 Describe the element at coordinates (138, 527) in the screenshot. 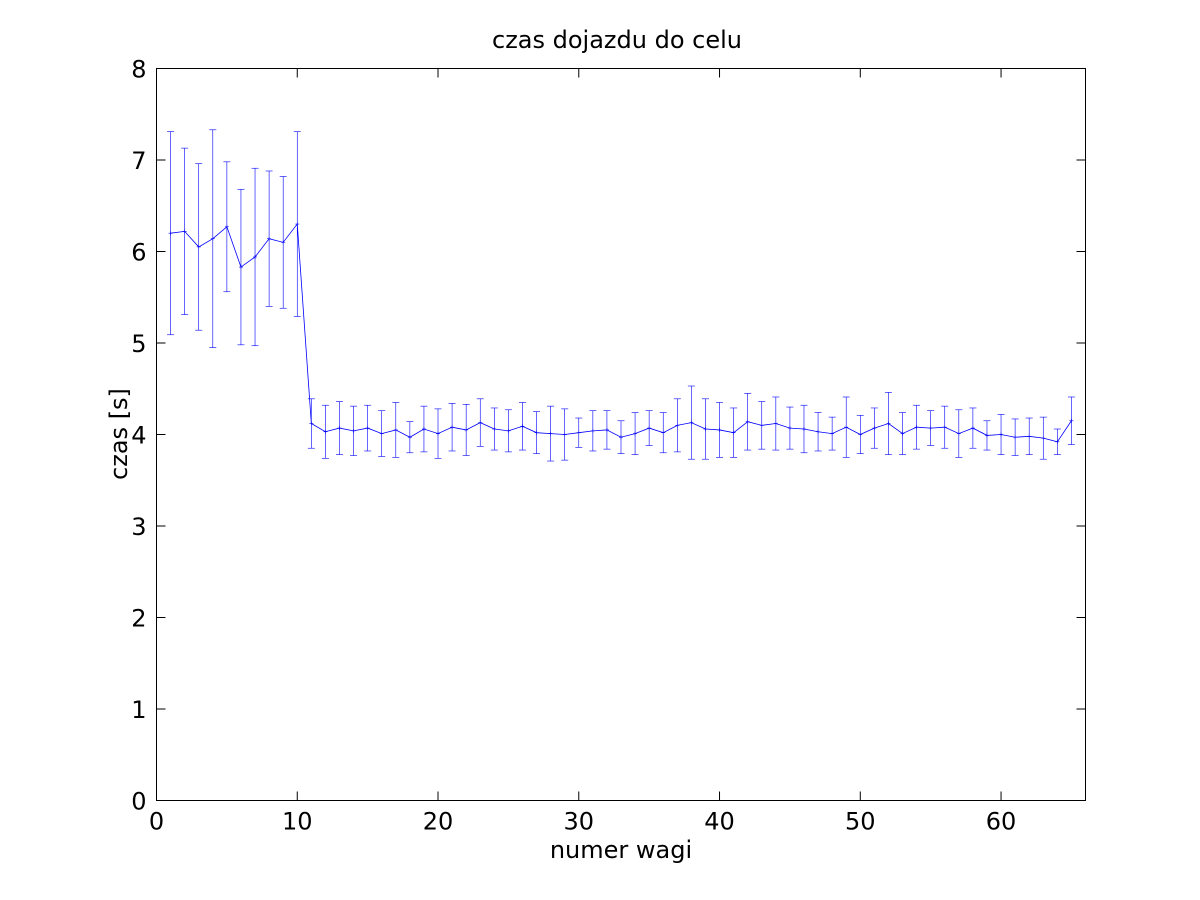

I see `y-tick-label: 3` at that location.